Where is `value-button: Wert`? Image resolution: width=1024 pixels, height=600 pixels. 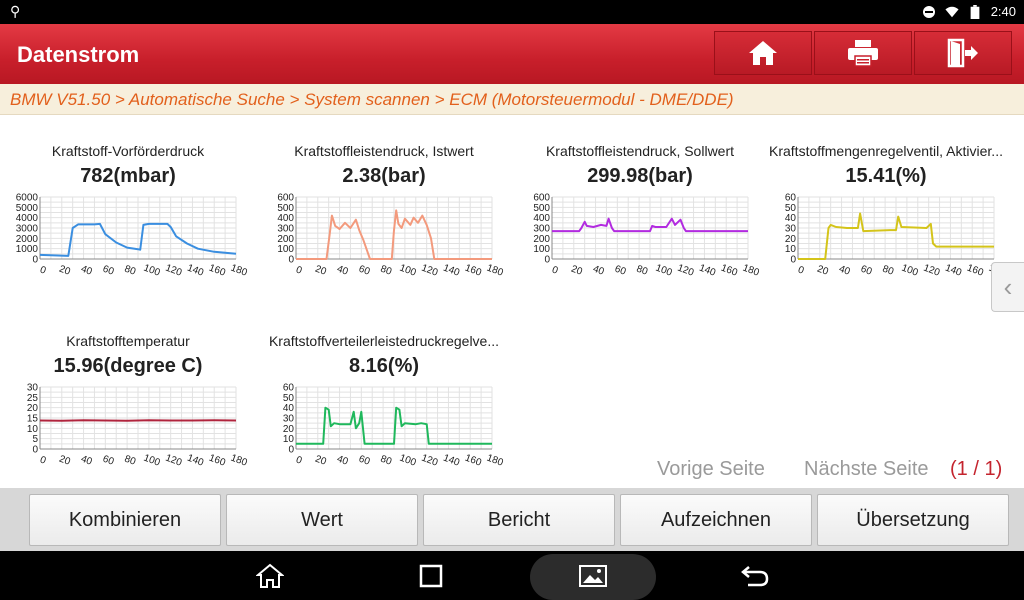 value-button: Wert is located at coordinates (322, 520).